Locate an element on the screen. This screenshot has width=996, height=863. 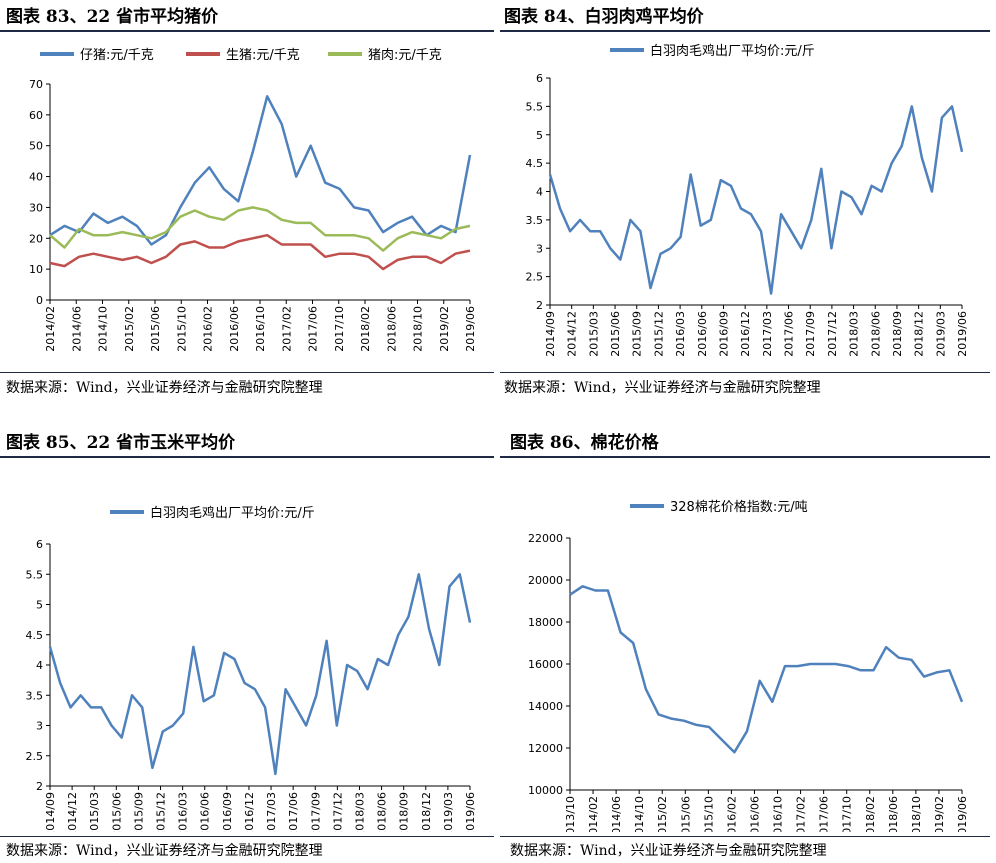
y-tick-label: 60 is located at coordinates (36, 115).